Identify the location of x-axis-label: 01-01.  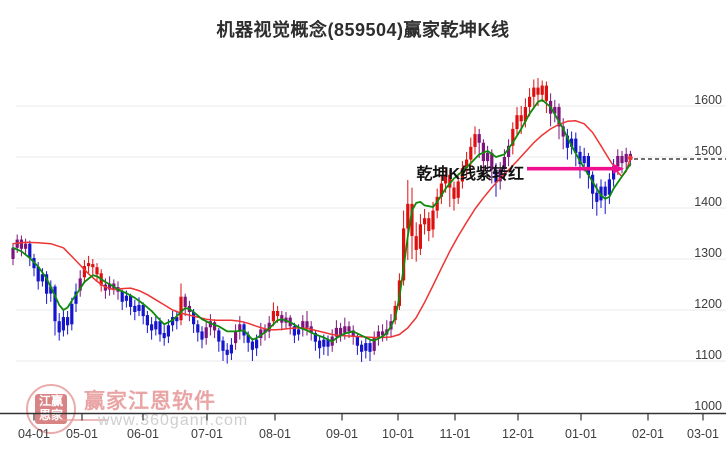
(581, 434).